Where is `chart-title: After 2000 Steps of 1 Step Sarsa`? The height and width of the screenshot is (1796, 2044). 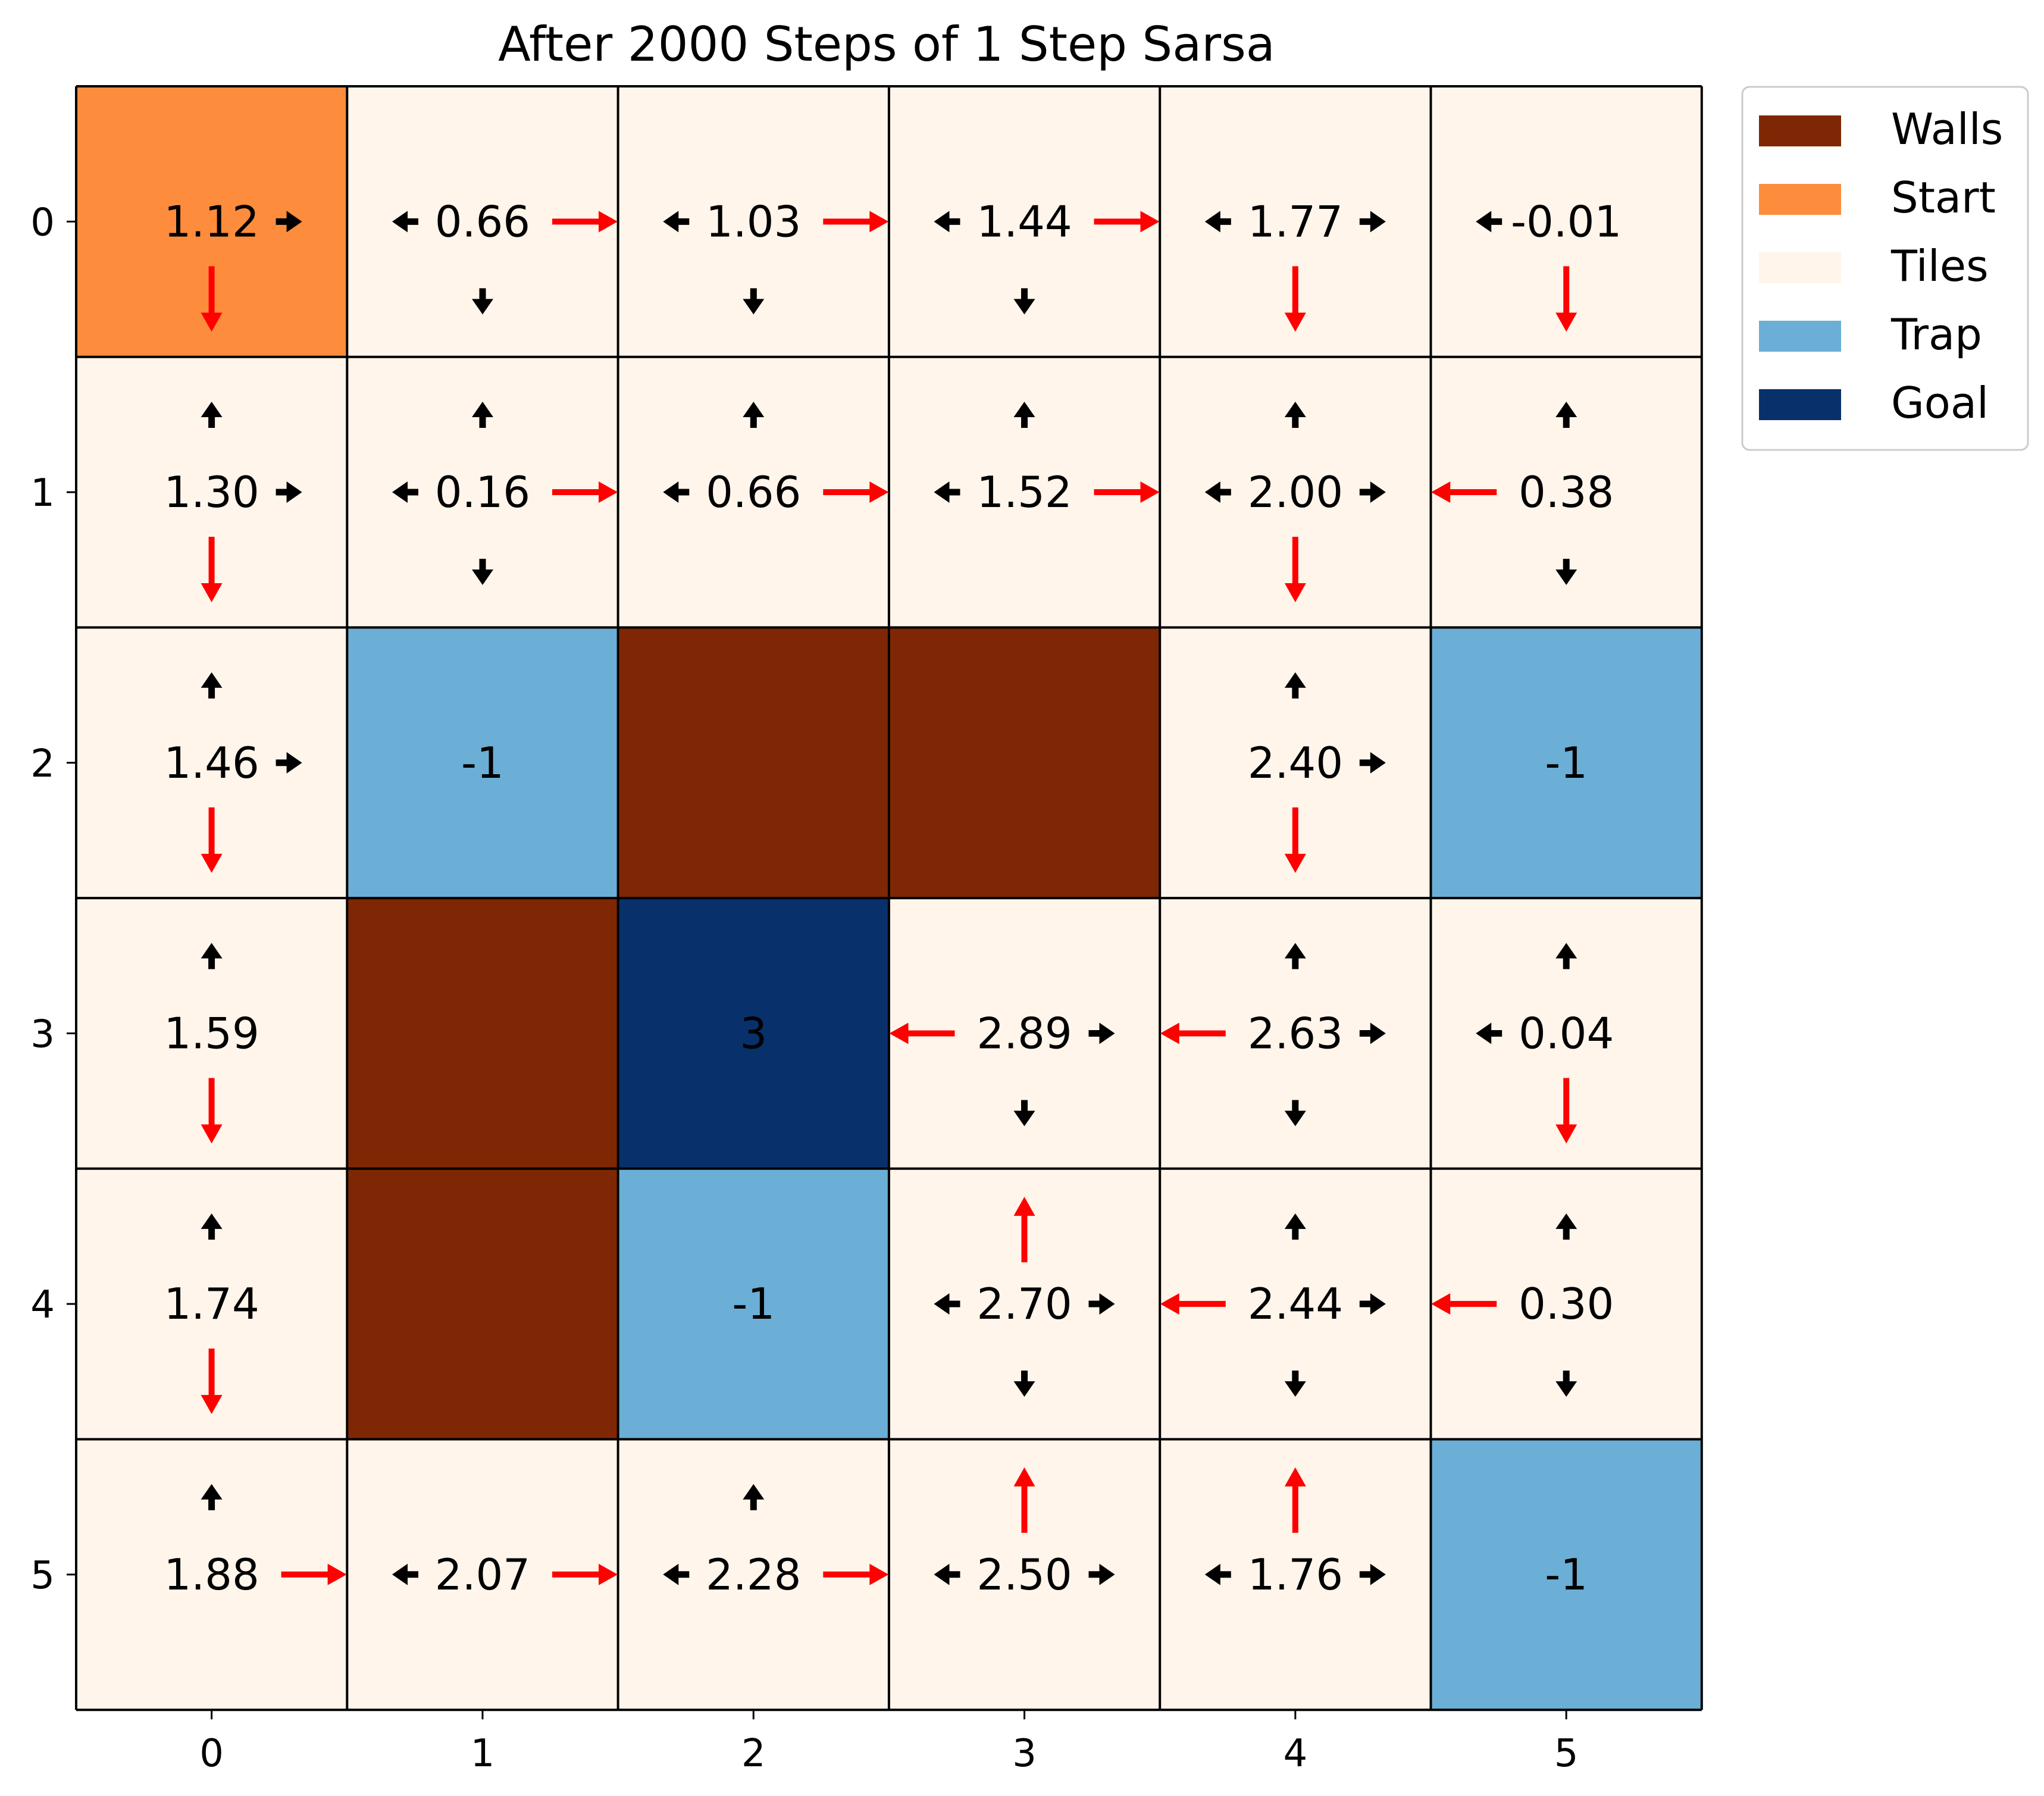 chart-title: After 2000 Steps of 1 Step Sarsa is located at coordinates (886, 44).